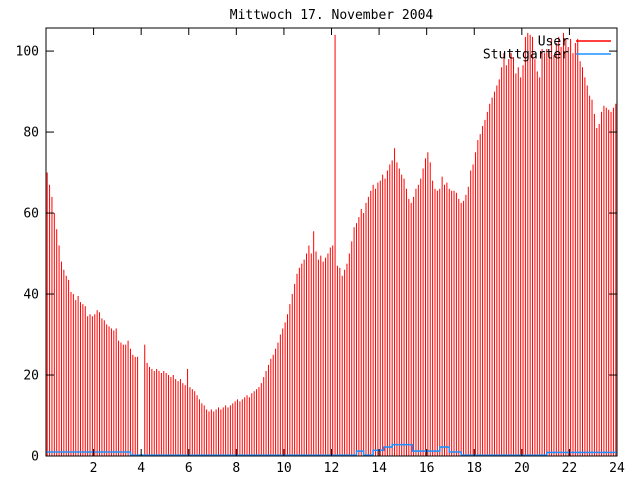  Describe the element at coordinates (31, 295) in the screenshot. I see `y-tick-label: 40` at that location.